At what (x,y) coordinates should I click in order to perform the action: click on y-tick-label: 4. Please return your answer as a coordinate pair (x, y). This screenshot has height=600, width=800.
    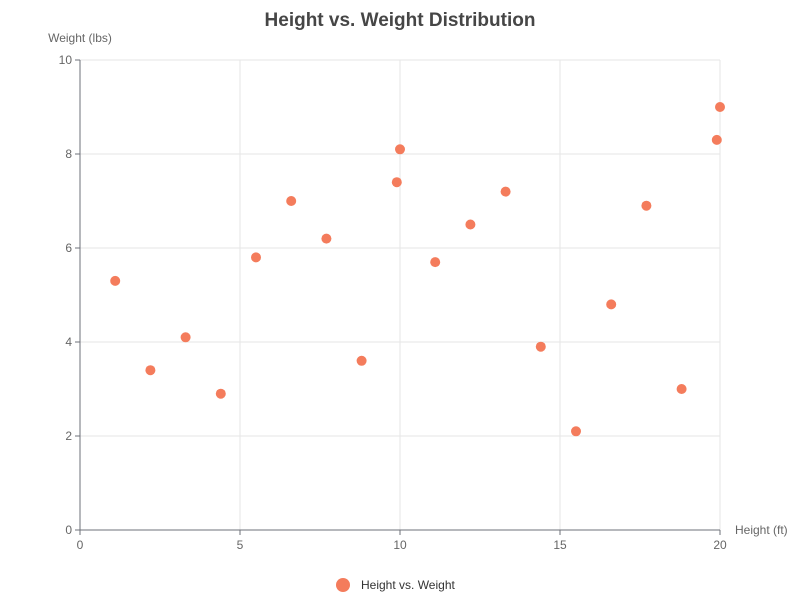
    Looking at the image, I should click on (68, 342).